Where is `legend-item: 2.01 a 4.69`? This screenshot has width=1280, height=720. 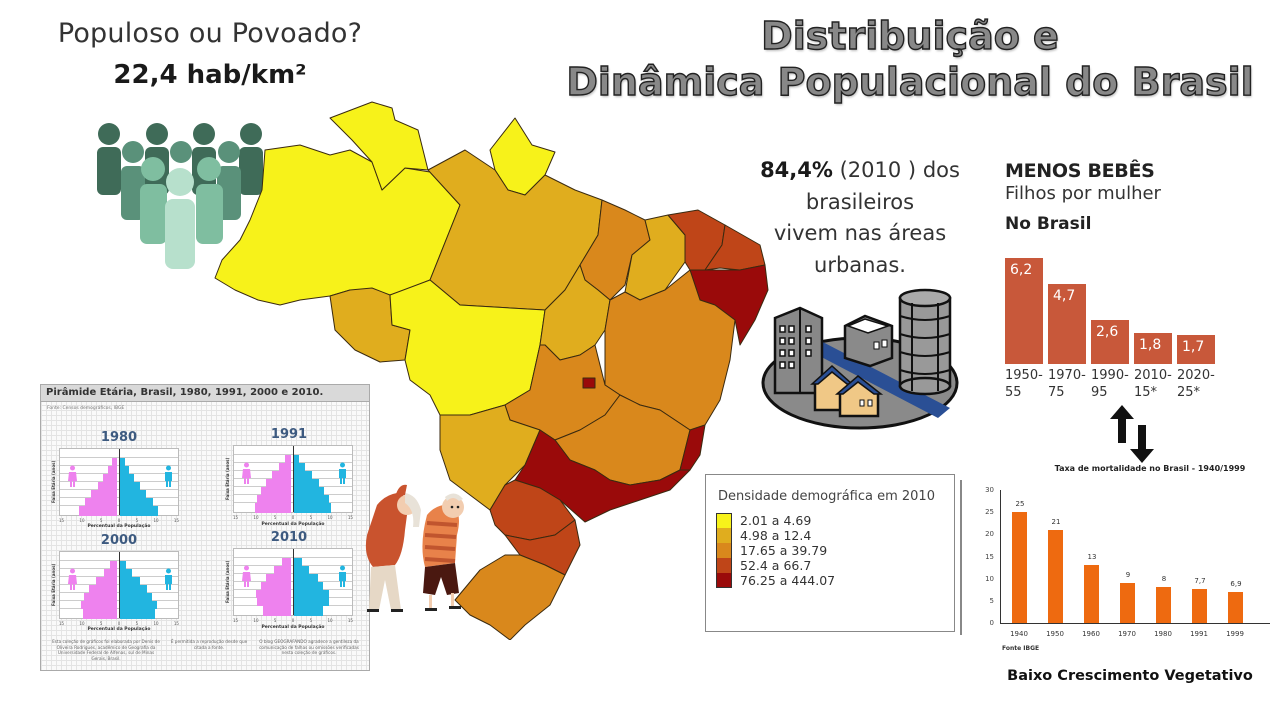 legend-item: 2.01 a 4.69 is located at coordinates (763, 520).